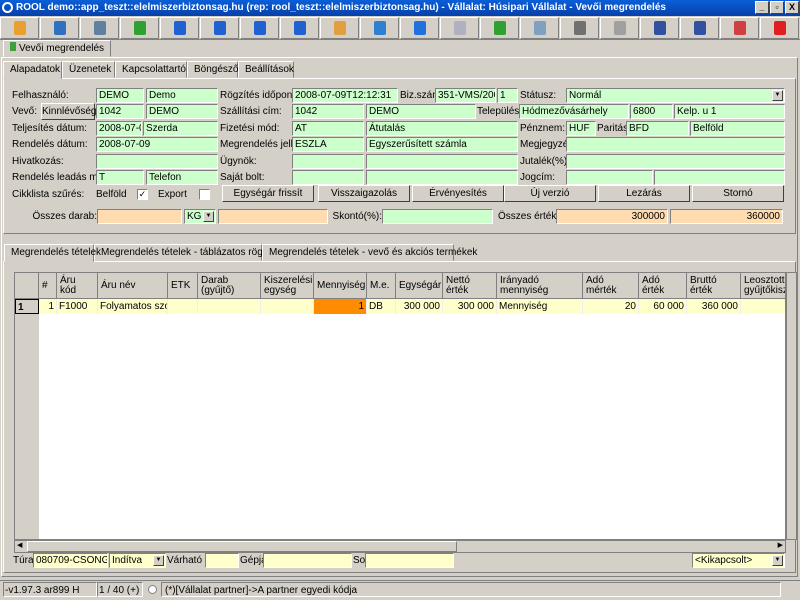 This screenshot has height=600, width=800. Describe the element at coordinates (182, 95) in the screenshot. I see `felhasznalo-name-field: Demo` at that location.